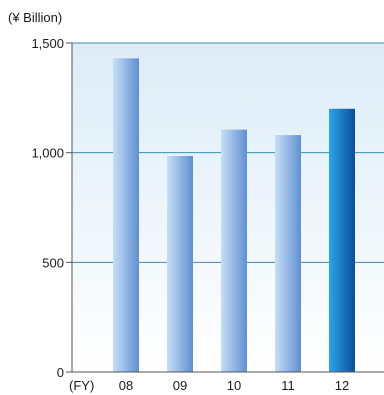 Image resolution: width=384 pixels, height=395 pixels. Describe the element at coordinates (288, 253) in the screenshot. I see `bar-fy11` at that location.